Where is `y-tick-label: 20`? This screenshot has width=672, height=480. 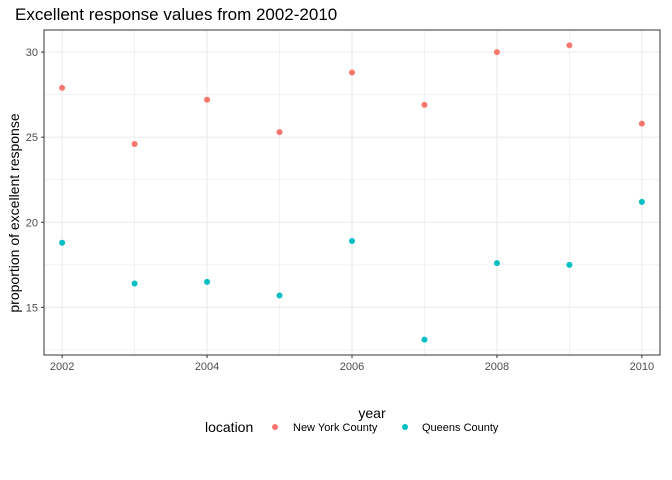
y-tick-label: 20 is located at coordinates (32, 223).